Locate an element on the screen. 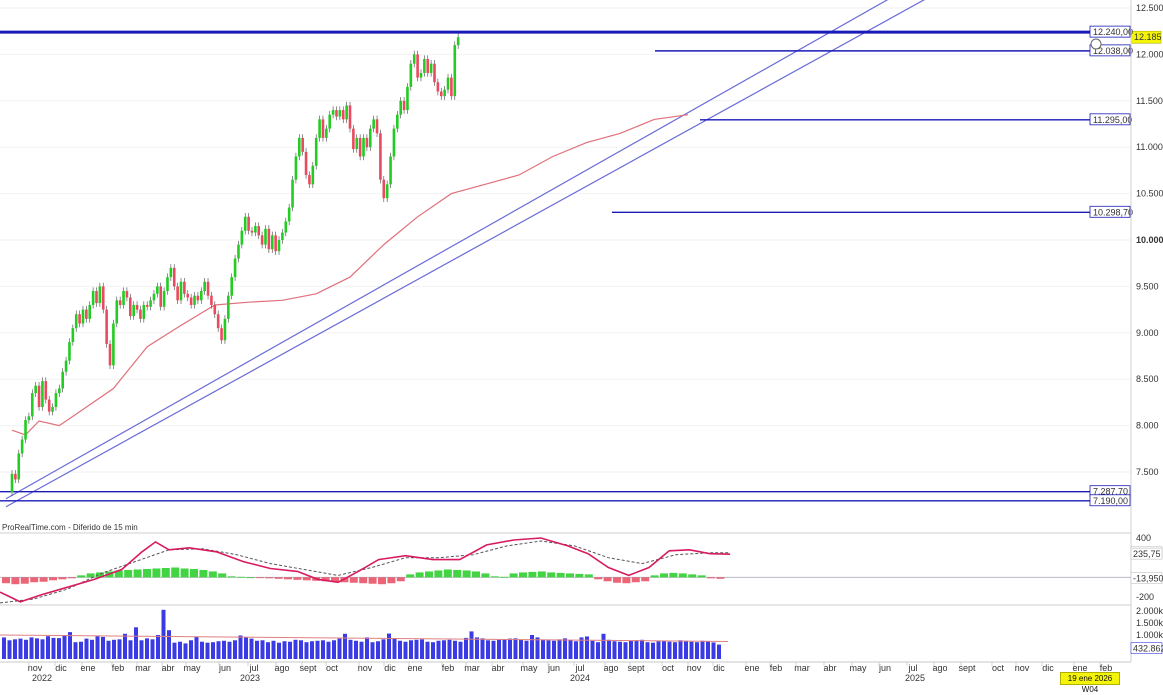 The width and height of the screenshot is (1163, 695). level-label: 12.240,00 is located at coordinates (1111, 31).